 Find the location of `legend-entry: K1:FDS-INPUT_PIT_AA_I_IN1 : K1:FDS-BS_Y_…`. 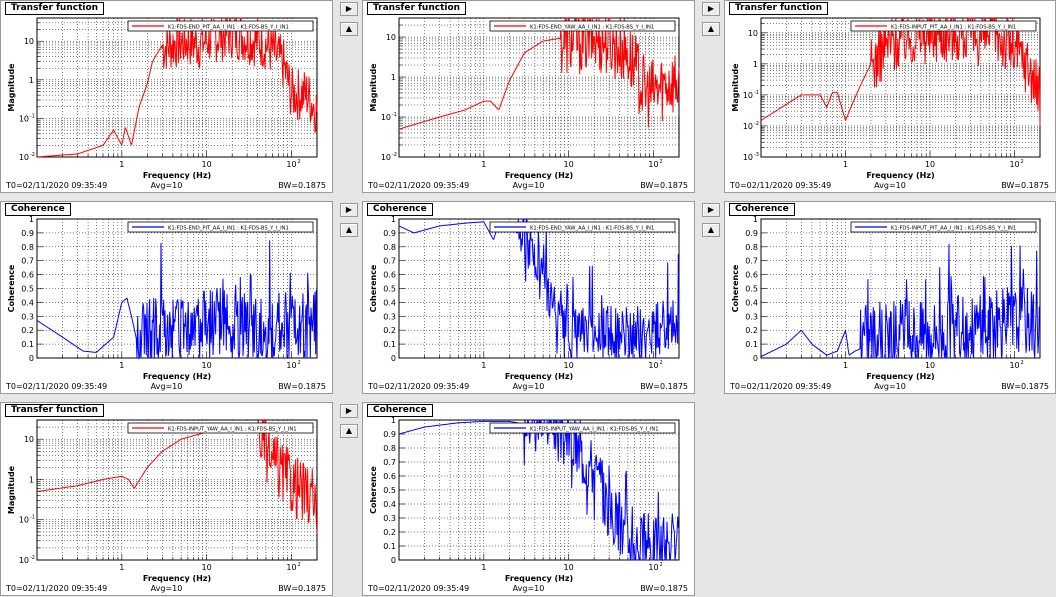

legend-entry: K1:FDS-INPUT_PIT_AA_I_IN1 : K1:FDS-BS_Y_… is located at coordinates (953, 28).